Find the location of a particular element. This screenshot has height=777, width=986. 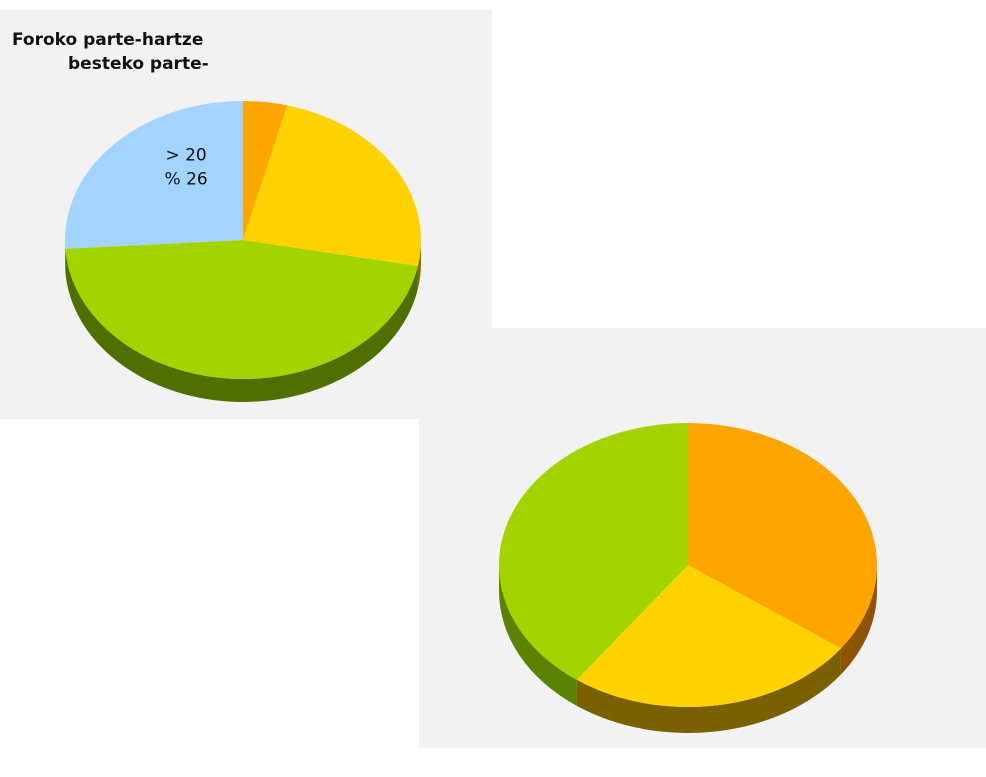

slice-percent: % 26 is located at coordinates (186, 179).